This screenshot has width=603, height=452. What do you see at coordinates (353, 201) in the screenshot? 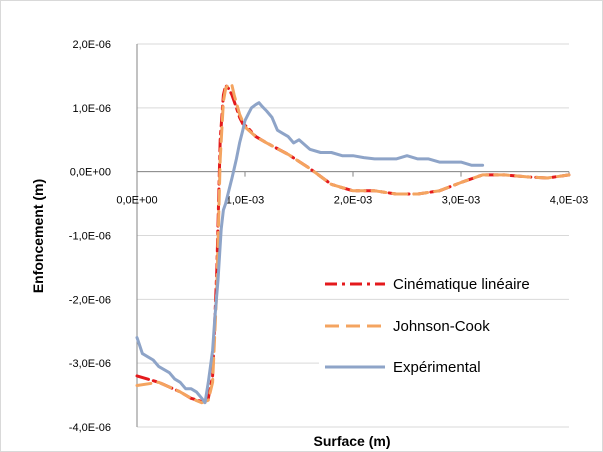
I see `x-tick-label: 2,0E-03` at bounding box center [353, 201].